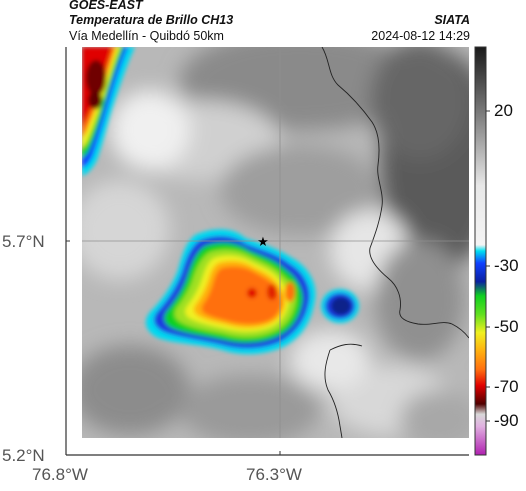 The height and width of the screenshot is (491, 526). What do you see at coordinates (506, 420) in the screenshot?
I see `colorbar-tick-minus90: -90` at bounding box center [506, 420].